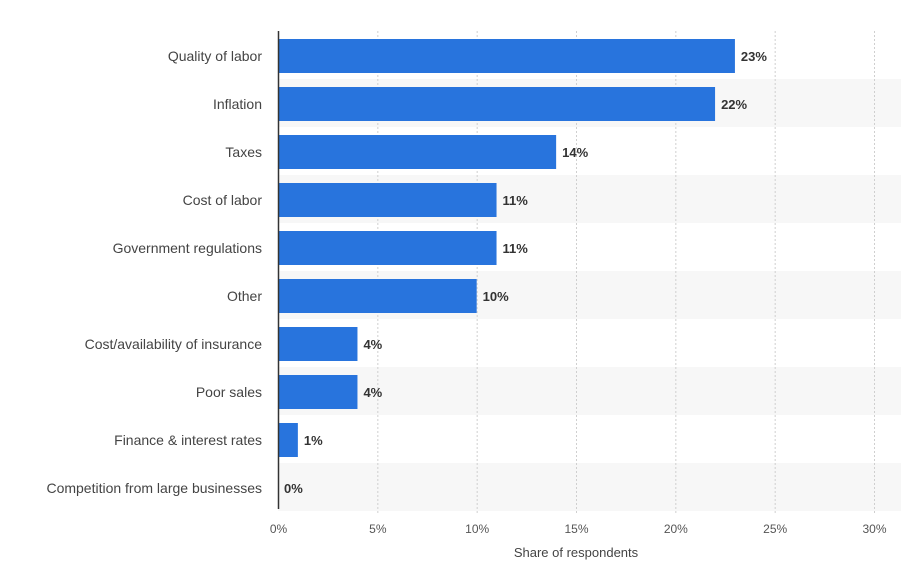 This screenshot has height=566, width=901. I want to click on x-tick-label: 30%, so click(874, 529).